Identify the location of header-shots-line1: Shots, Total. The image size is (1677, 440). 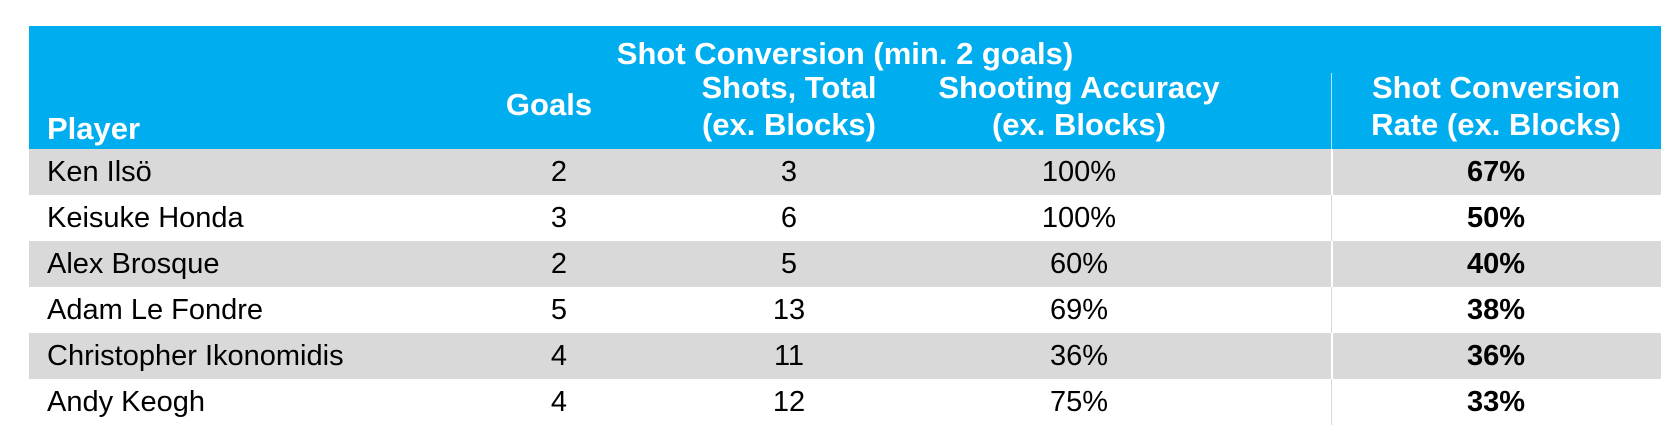
(789, 87).